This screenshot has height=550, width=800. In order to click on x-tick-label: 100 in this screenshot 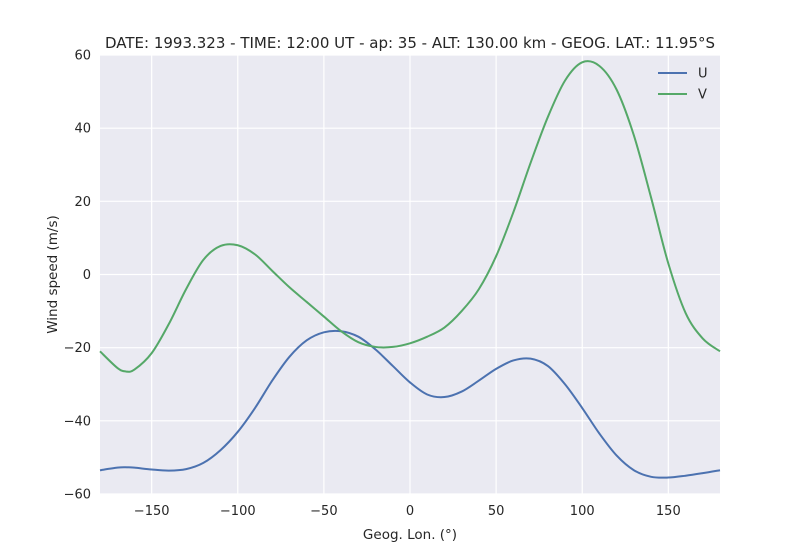, I will do `click(582, 511)`.